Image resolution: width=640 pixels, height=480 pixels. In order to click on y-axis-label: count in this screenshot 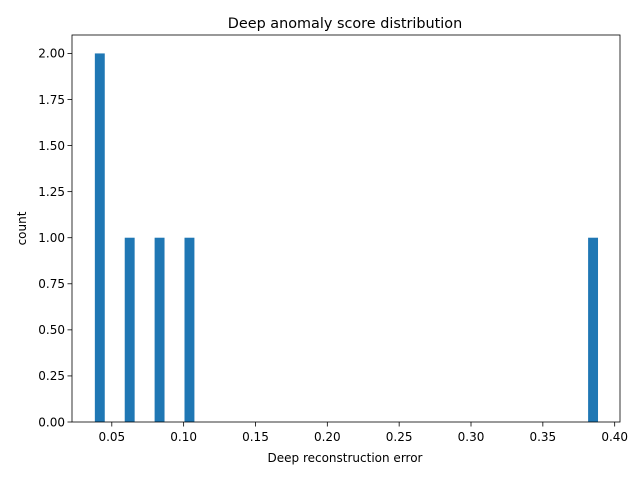, I will do `click(22, 228)`.